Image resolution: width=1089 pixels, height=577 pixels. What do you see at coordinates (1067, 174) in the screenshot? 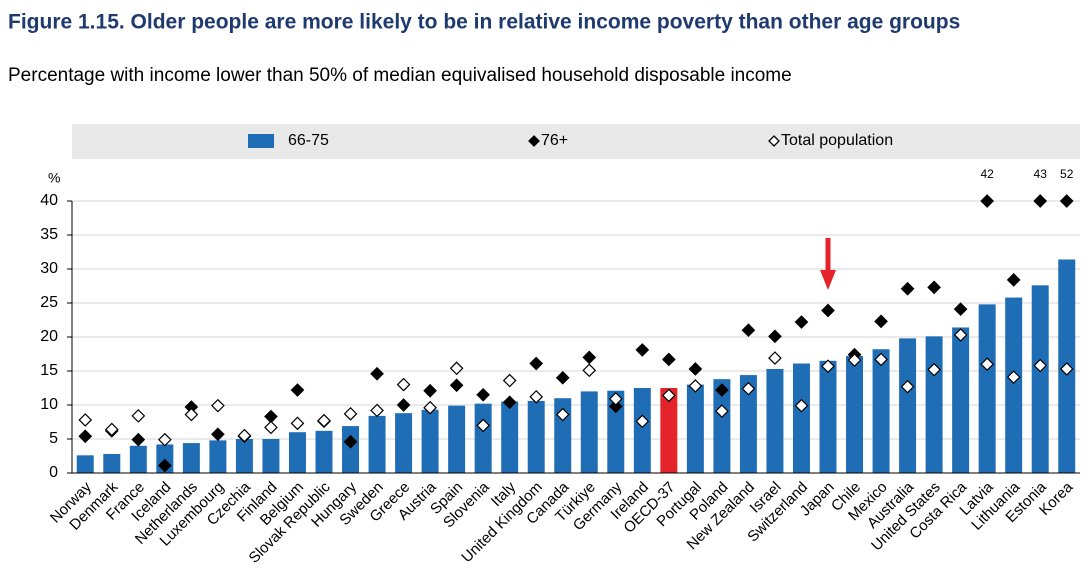
I see `data-label: 52` at bounding box center [1067, 174].